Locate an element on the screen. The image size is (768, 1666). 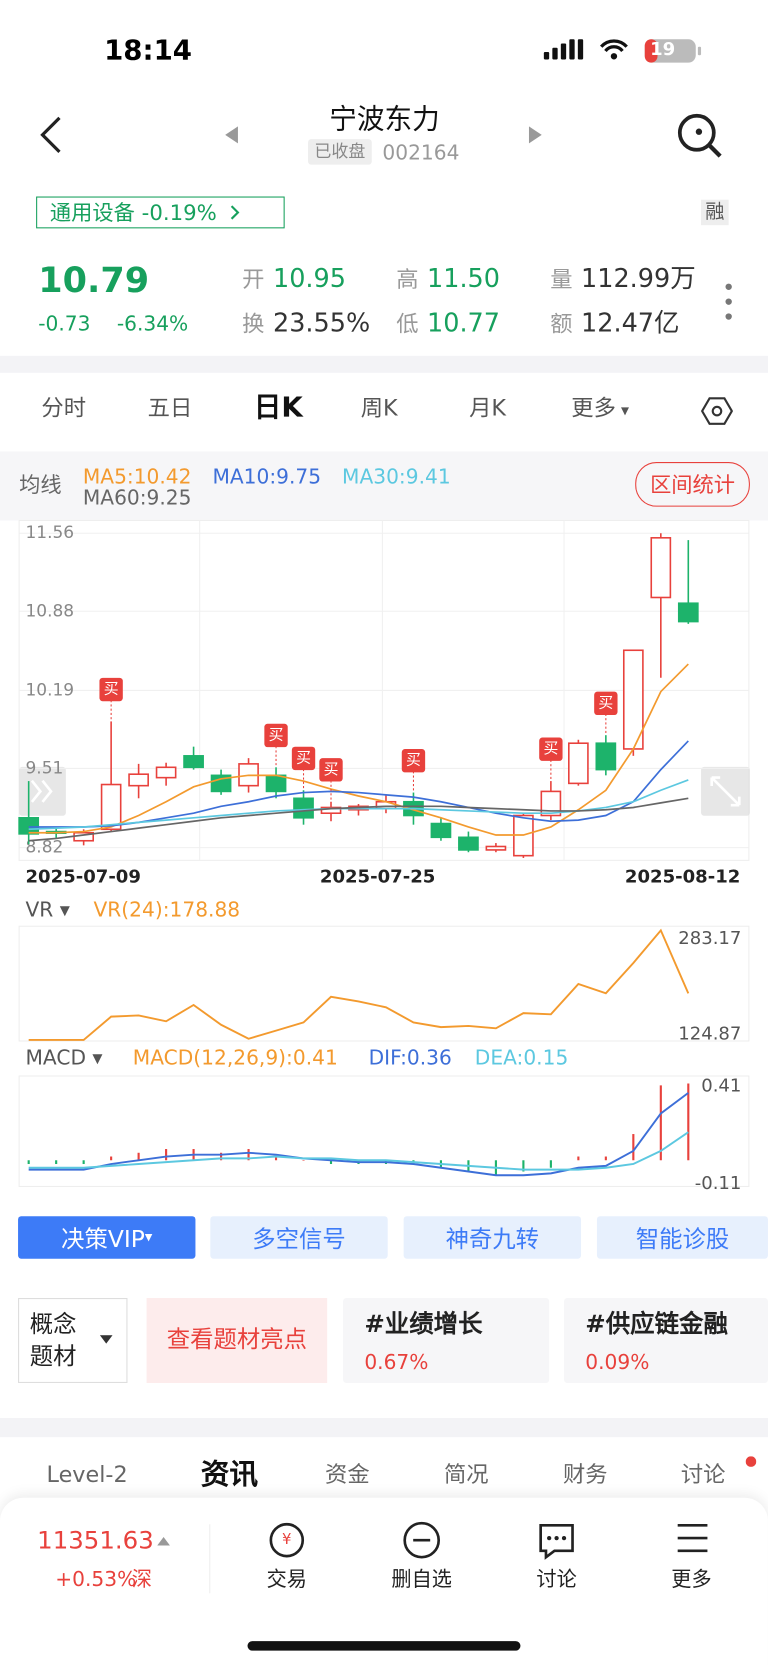
stat-value: 10.77 is located at coordinates (463, 323).